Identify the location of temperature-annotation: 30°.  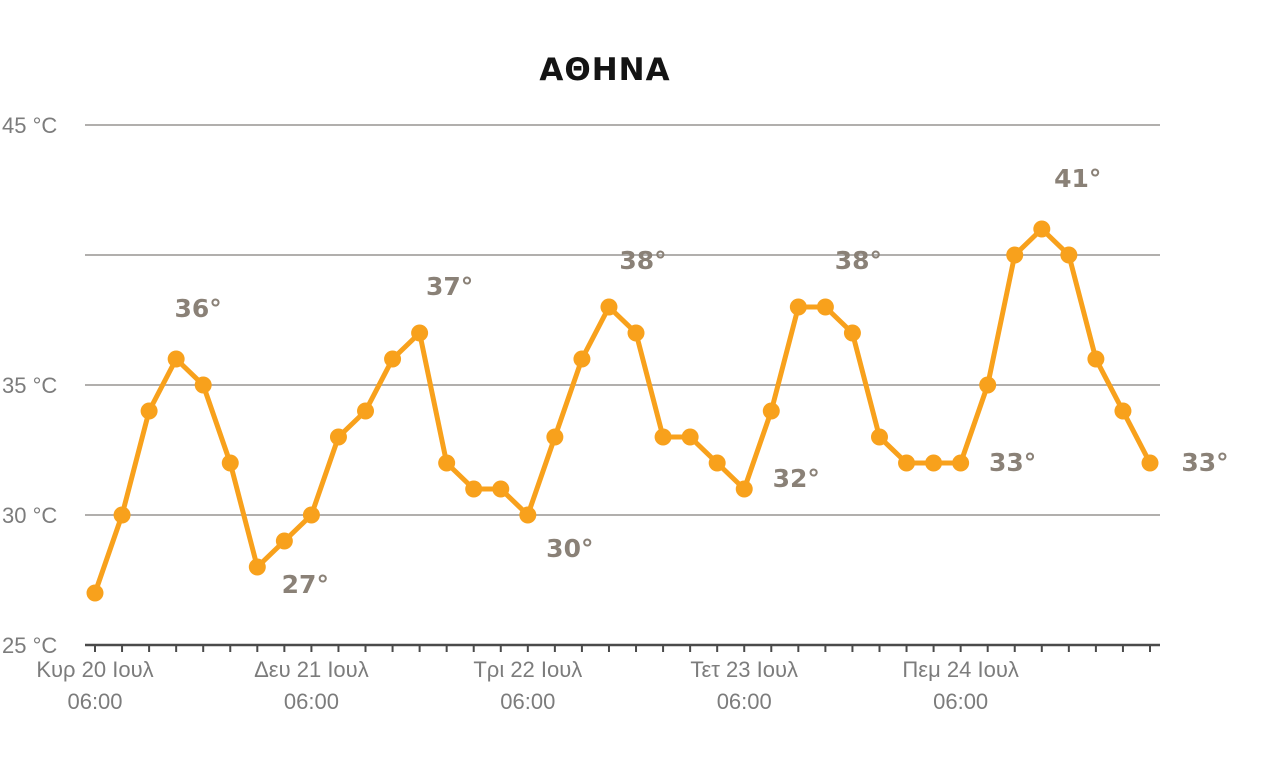
(569, 548).